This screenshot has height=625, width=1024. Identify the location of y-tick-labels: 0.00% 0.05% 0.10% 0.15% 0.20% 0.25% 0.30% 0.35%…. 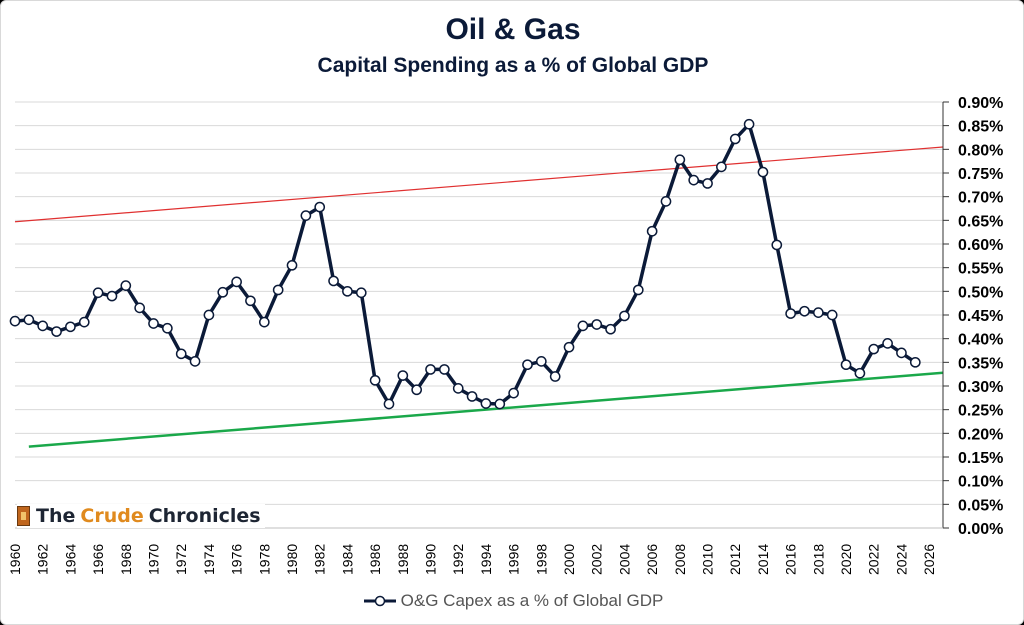
(980, 316).